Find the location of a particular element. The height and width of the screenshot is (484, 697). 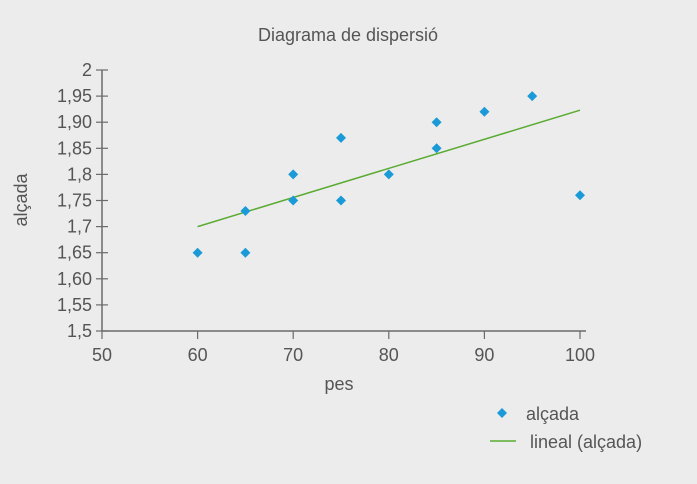

chart-title: Diagrama de dispersió is located at coordinates (348, 35).